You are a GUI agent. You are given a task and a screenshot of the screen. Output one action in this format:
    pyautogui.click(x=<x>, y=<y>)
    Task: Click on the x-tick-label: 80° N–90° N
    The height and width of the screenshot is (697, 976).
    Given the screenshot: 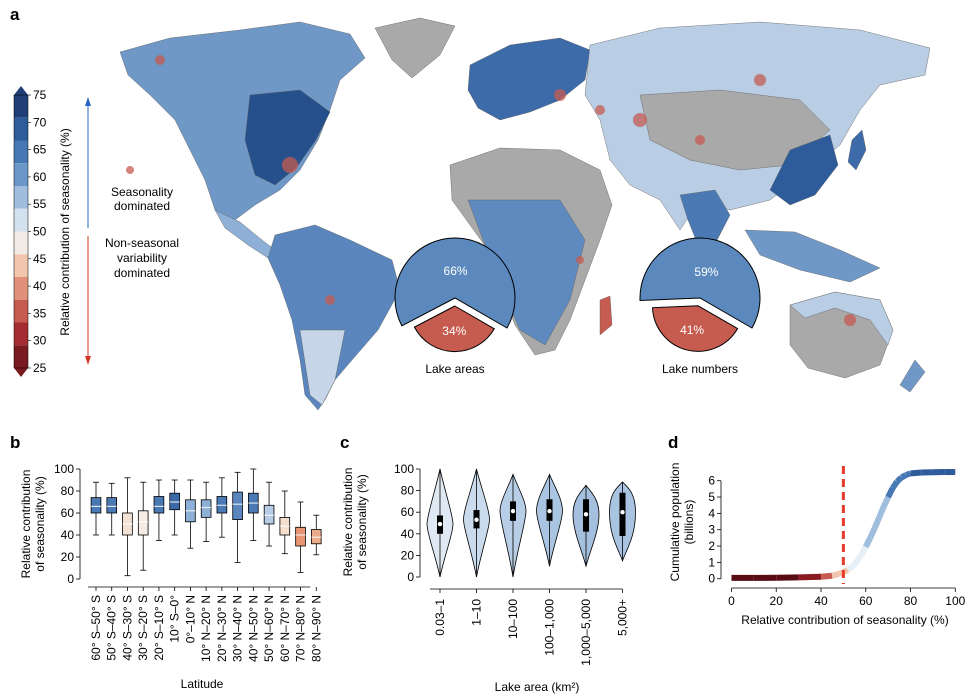 What is the action you would take?
    pyautogui.click(x=316, y=628)
    